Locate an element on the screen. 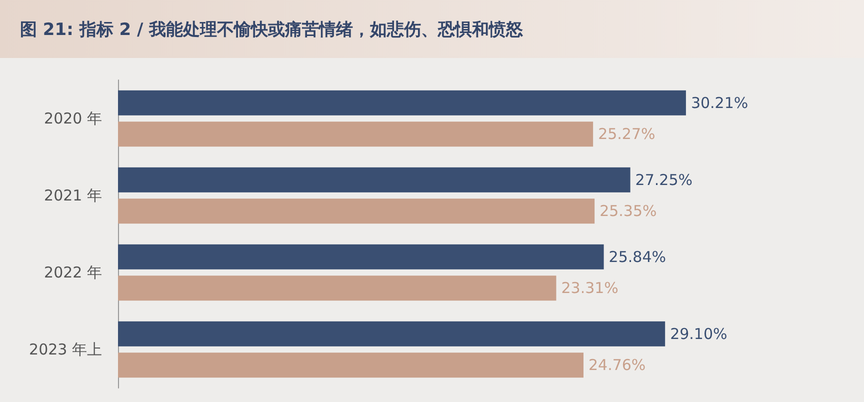 This screenshot has height=402, width=864. data-label: 30.21% is located at coordinates (719, 103).